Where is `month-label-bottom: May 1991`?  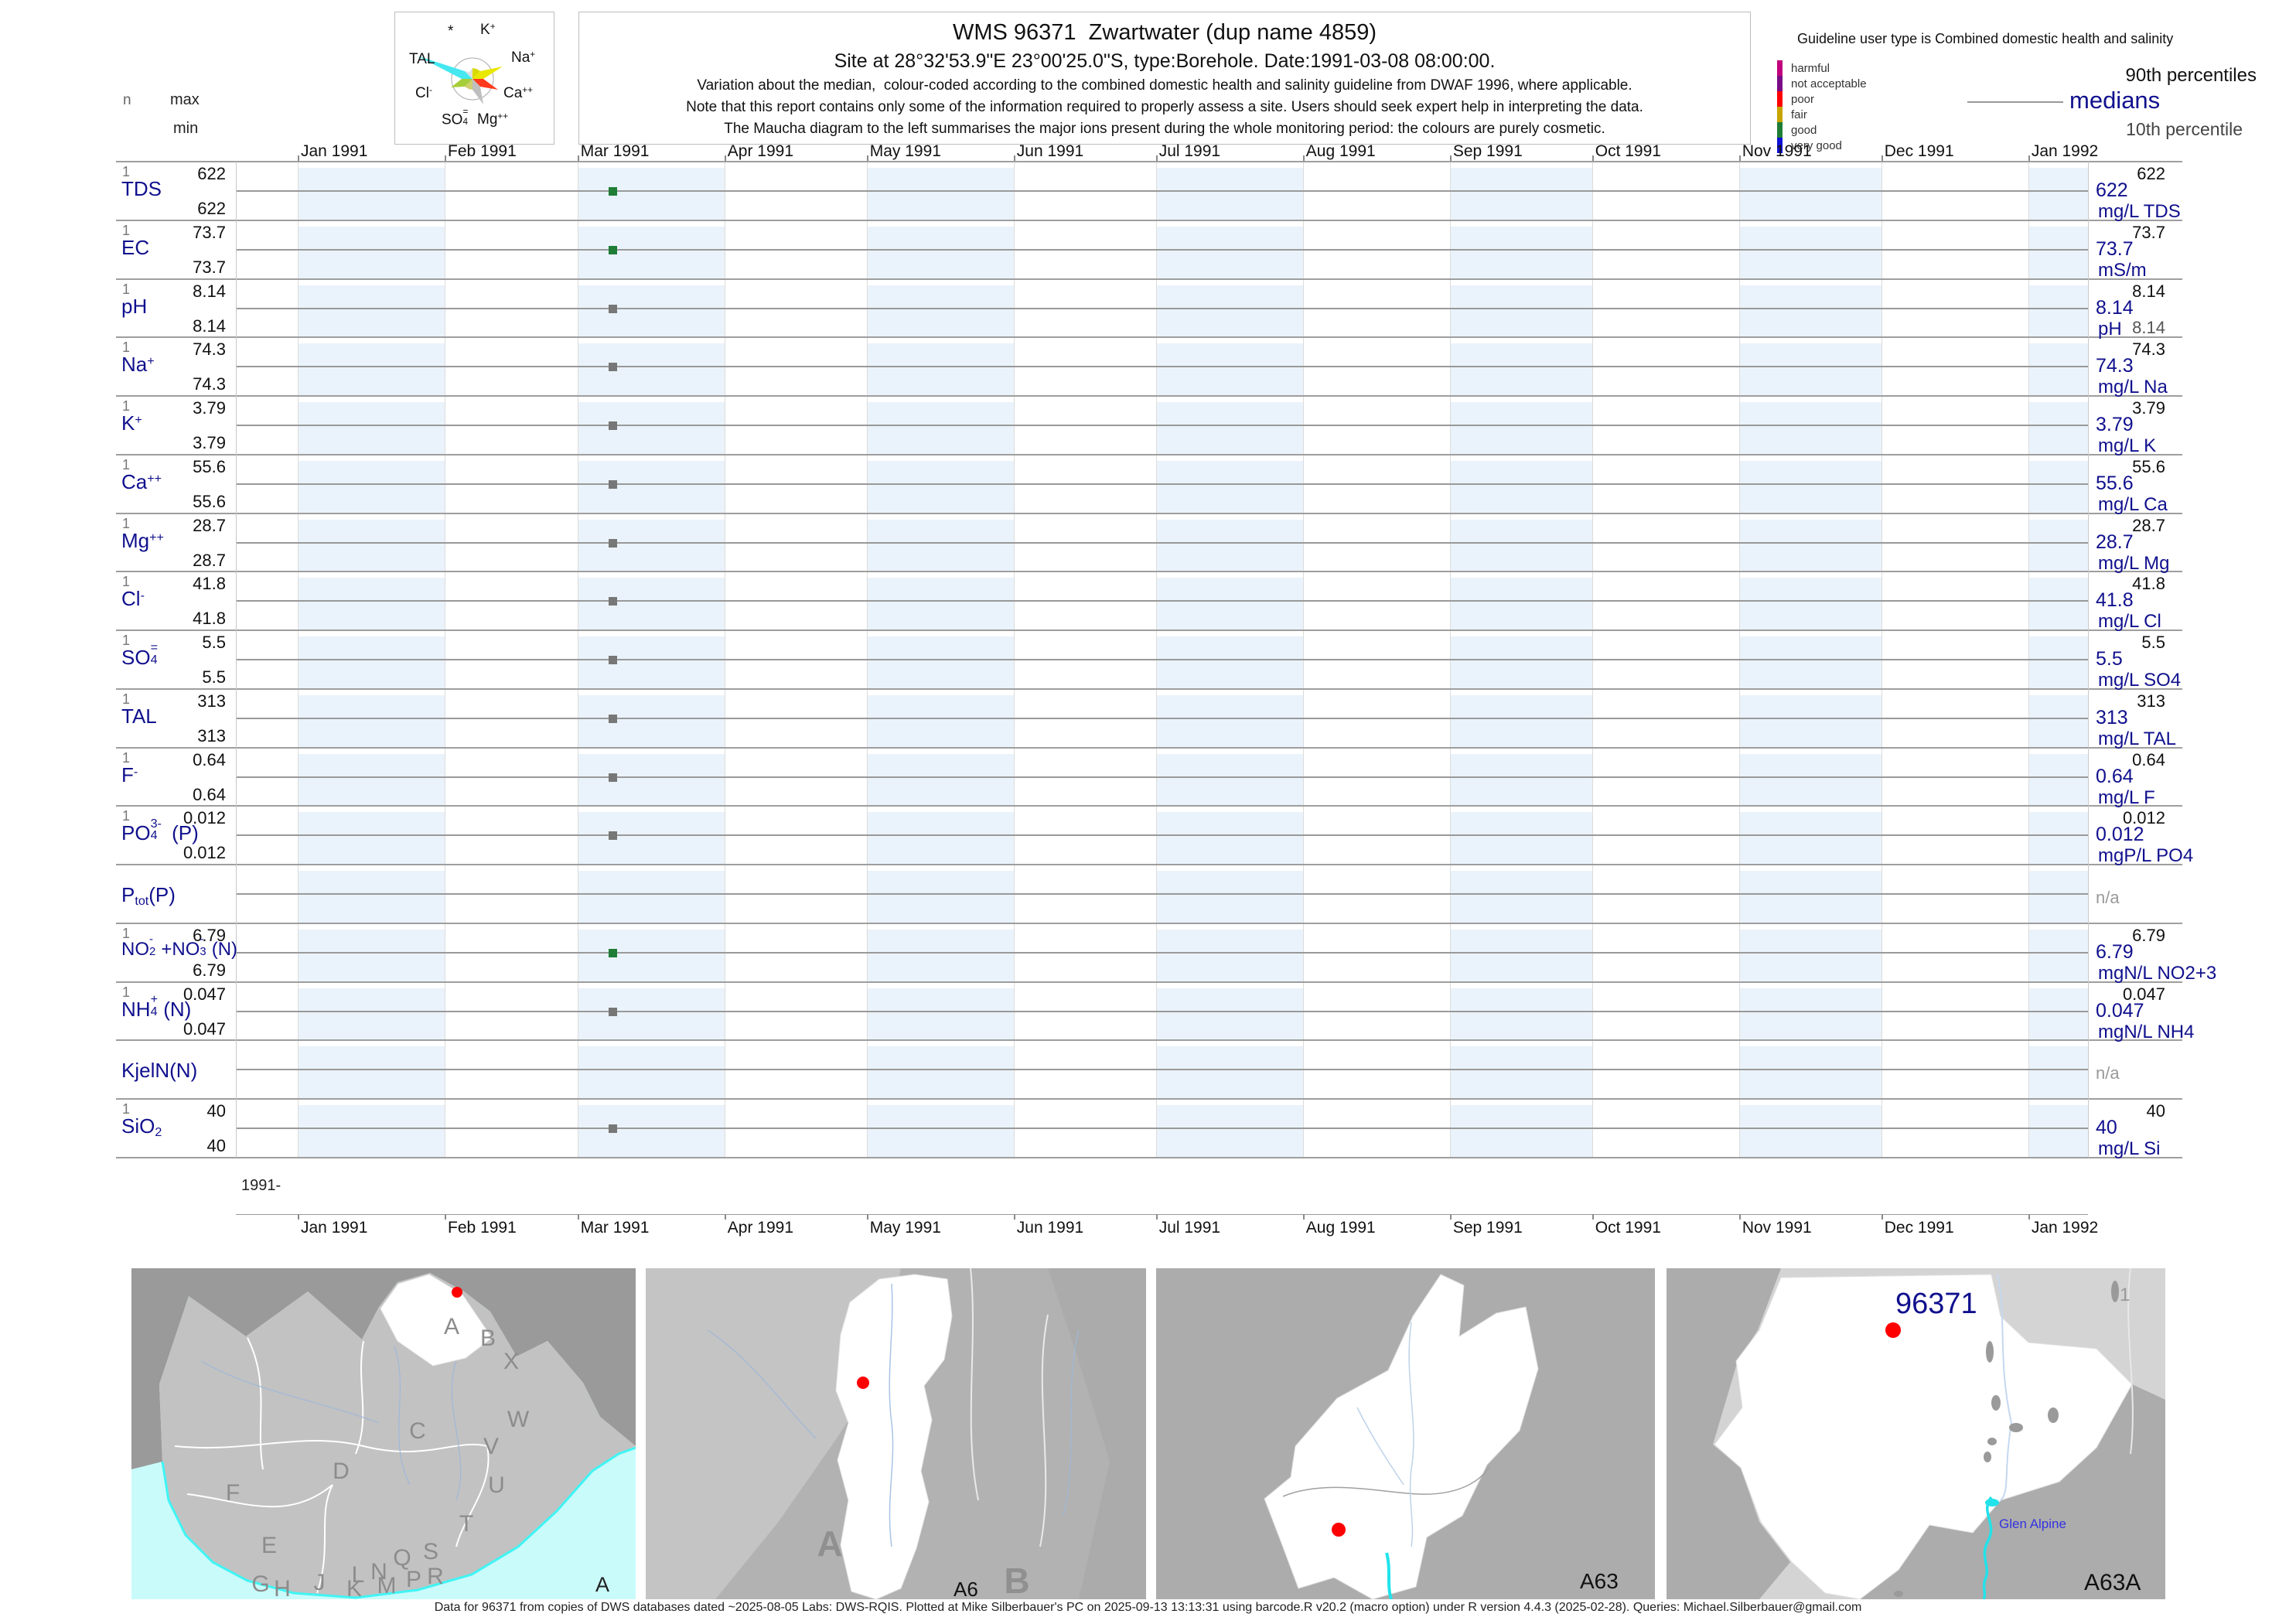 month-label-bottom: May 1991 is located at coordinates (905, 1228).